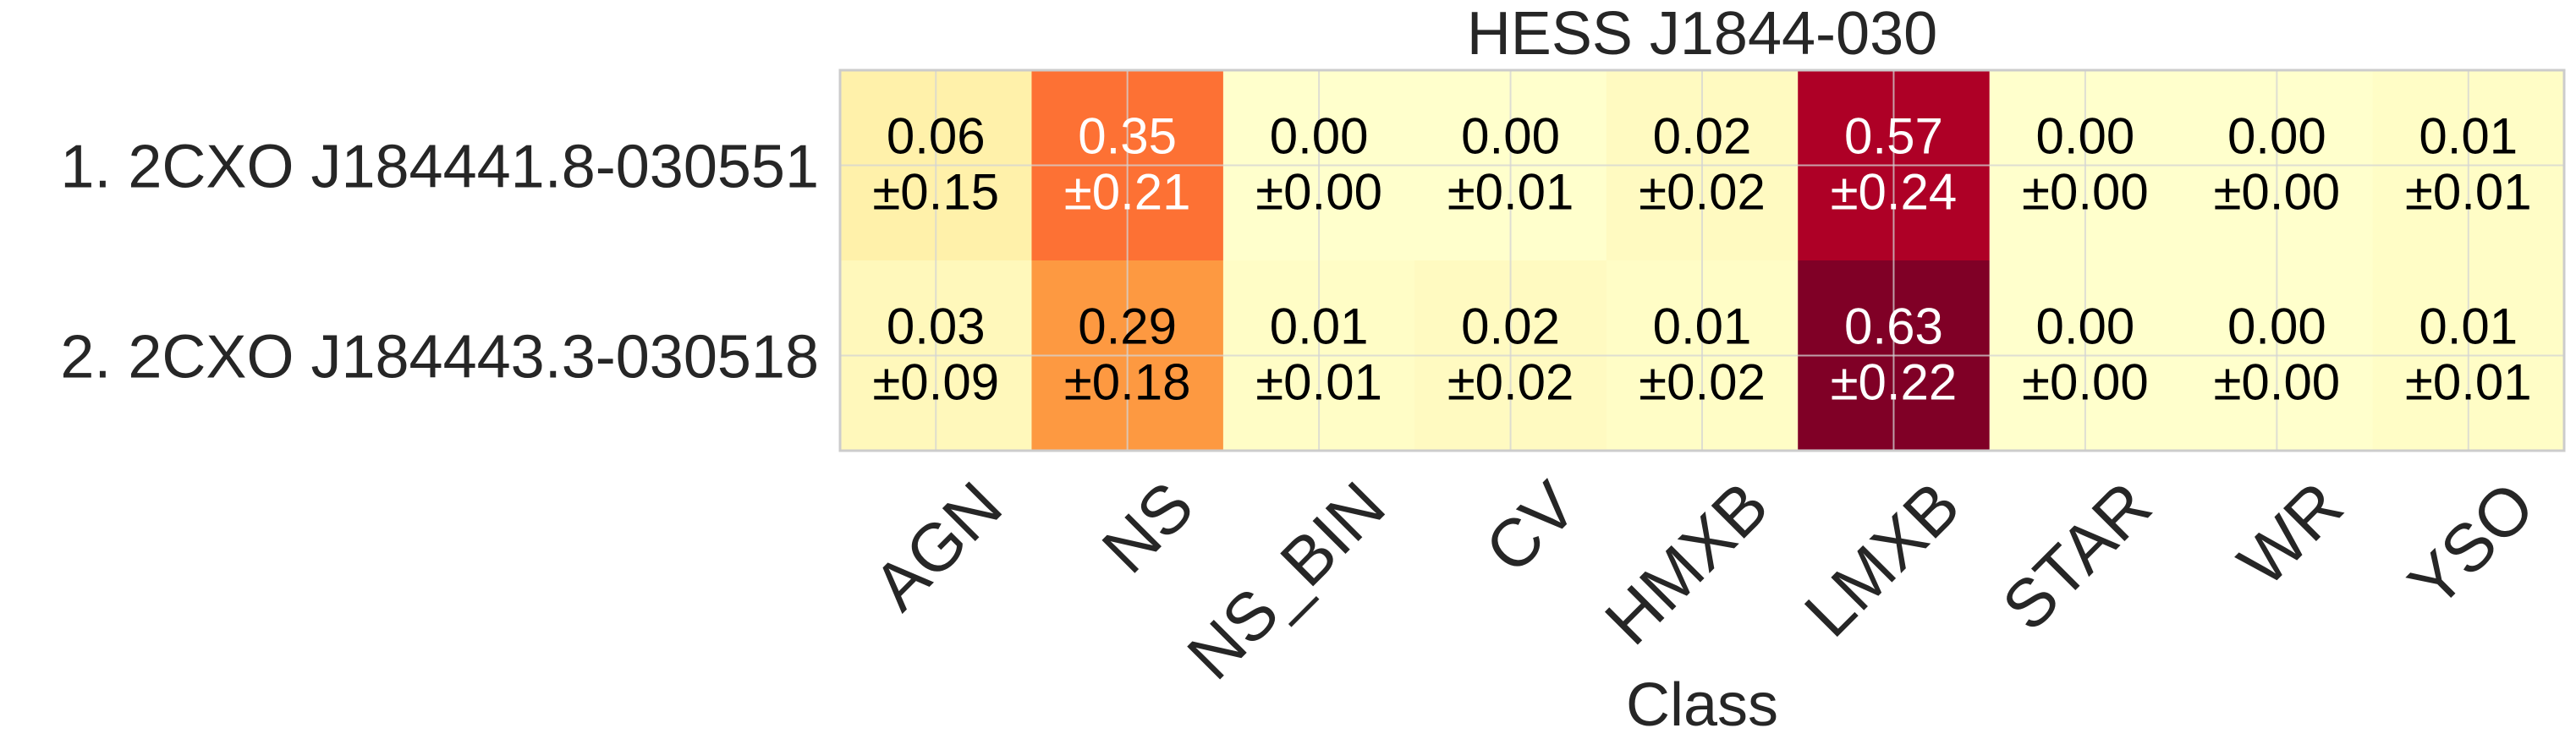 Image resolution: width=2576 pixels, height=750 pixels. Describe the element at coordinates (2291, 534) in the screenshot. I see `x-tick-label: WR` at that location.